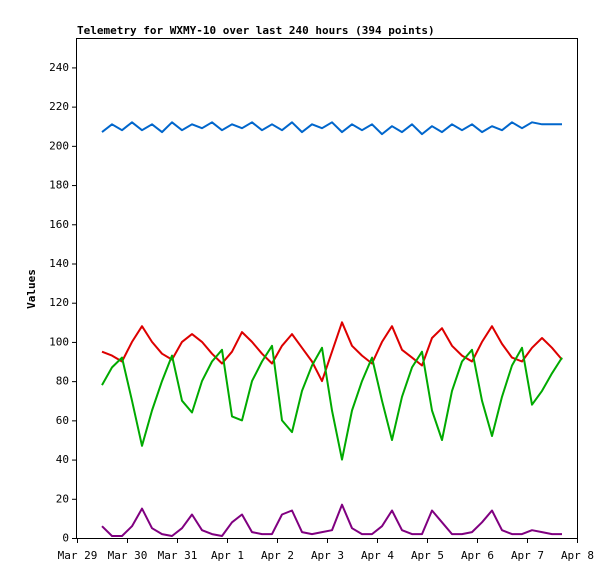 Image resolution: width=615 pixels, height=579 pixels. Describe the element at coordinates (178, 555) in the screenshot. I see `x-tick-label: Mar 31` at that location.